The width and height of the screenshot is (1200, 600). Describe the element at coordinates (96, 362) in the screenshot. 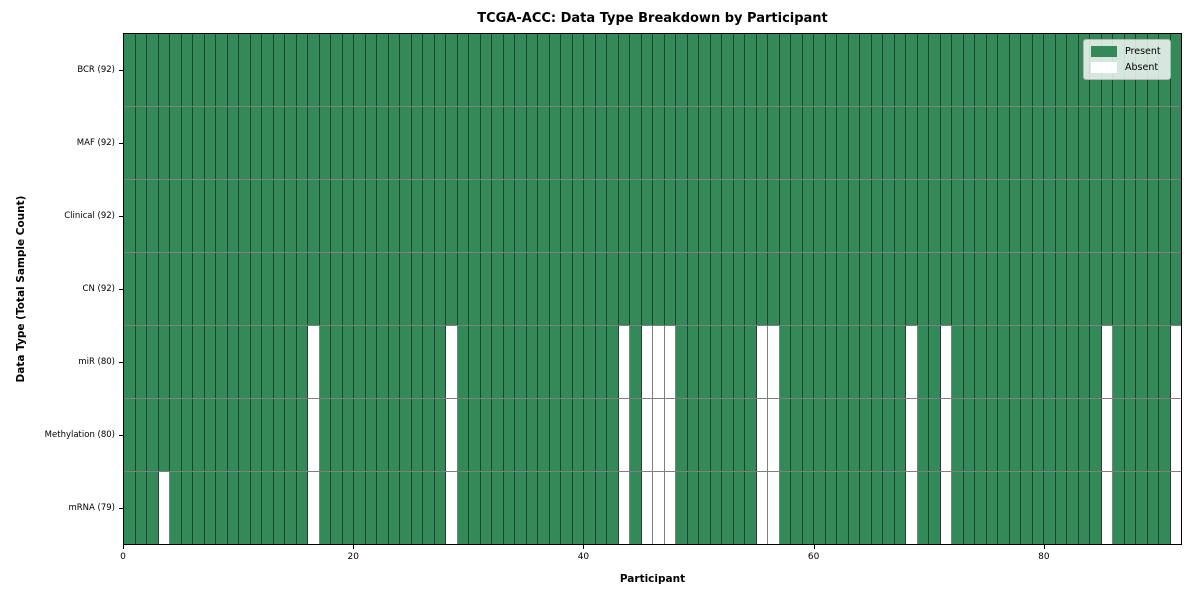

I see `y-tick-label: miR (80)` at that location.